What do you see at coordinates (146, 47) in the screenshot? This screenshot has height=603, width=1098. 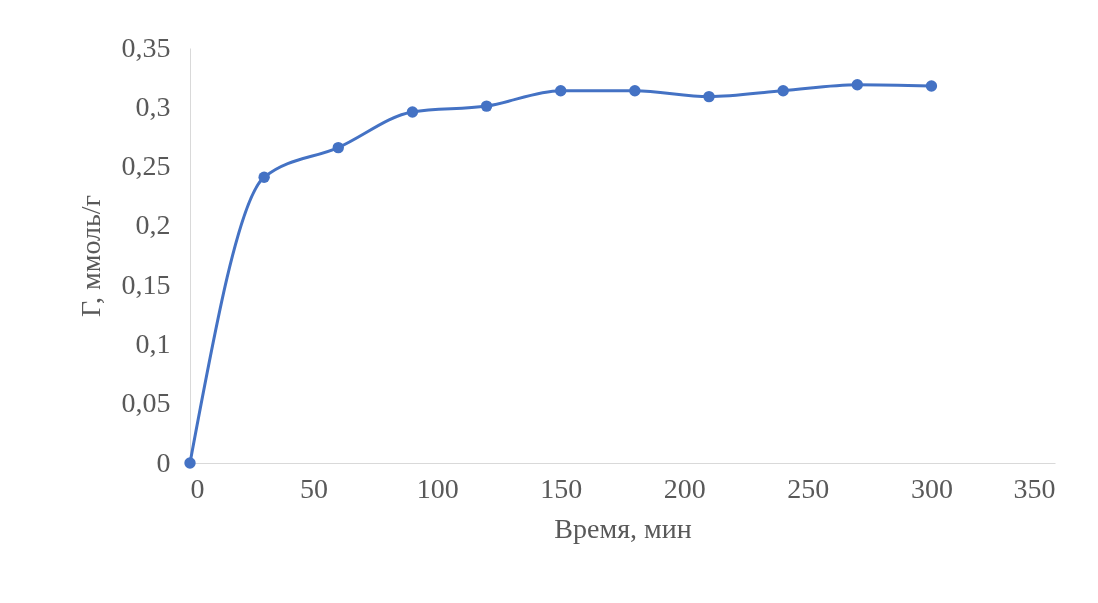 I see `y-tick-label: 0,35` at bounding box center [146, 47].